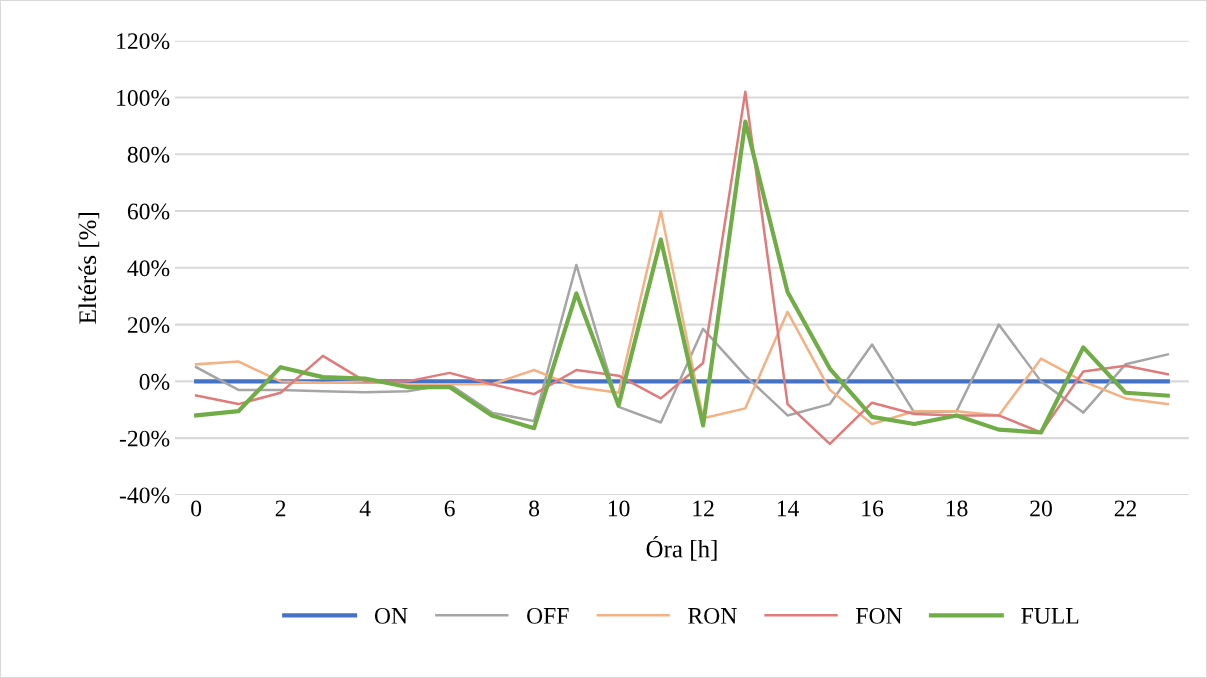 The width and height of the screenshot is (1207, 678). I want to click on x-tick-label: 12, so click(703, 508).